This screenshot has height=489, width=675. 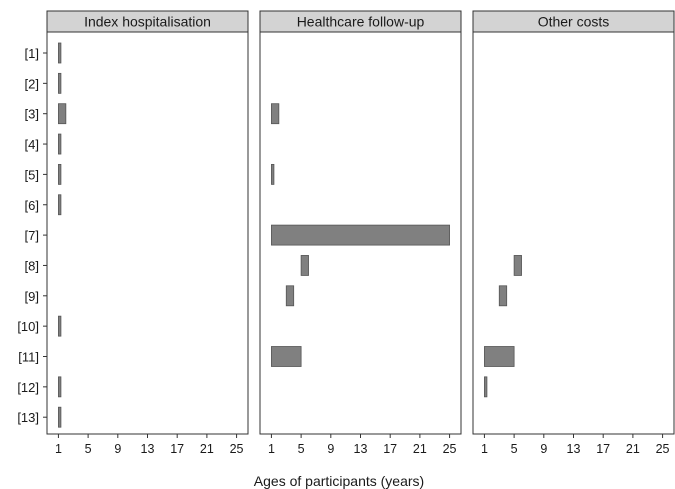 I want to click on row-label: [11], so click(x=28, y=357).